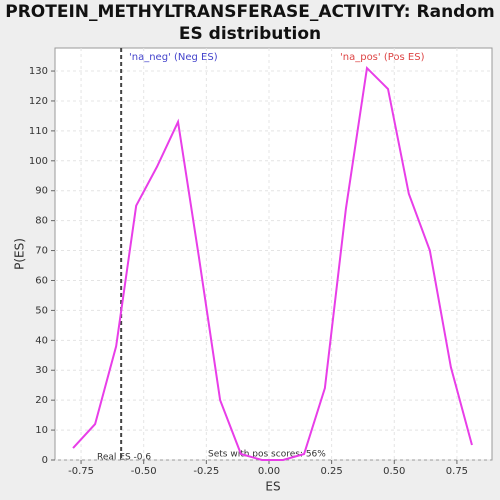 Image resolution: width=500 pixels, height=500 pixels. I want to click on annotation: 'na_pos' (Pos ES), so click(382, 57).